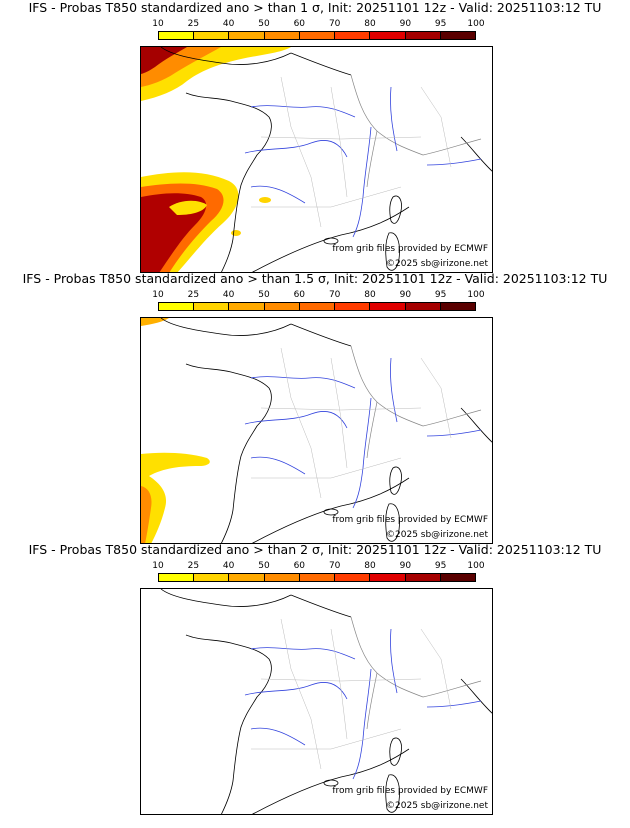  Describe the element at coordinates (394, 661) in the screenshot. I see `river-rhine` at that location.